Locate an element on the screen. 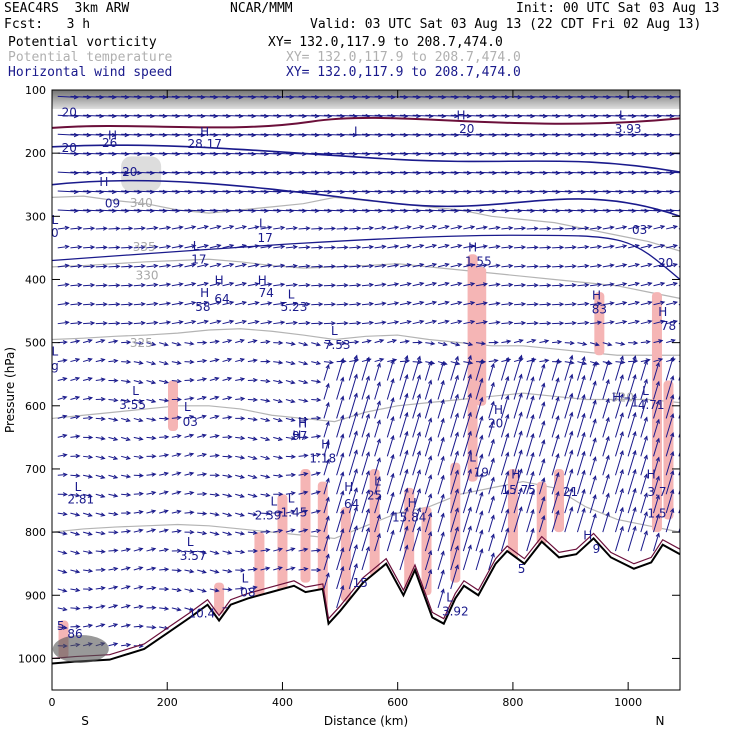  pv-annotation: H is located at coordinates (302, 423).